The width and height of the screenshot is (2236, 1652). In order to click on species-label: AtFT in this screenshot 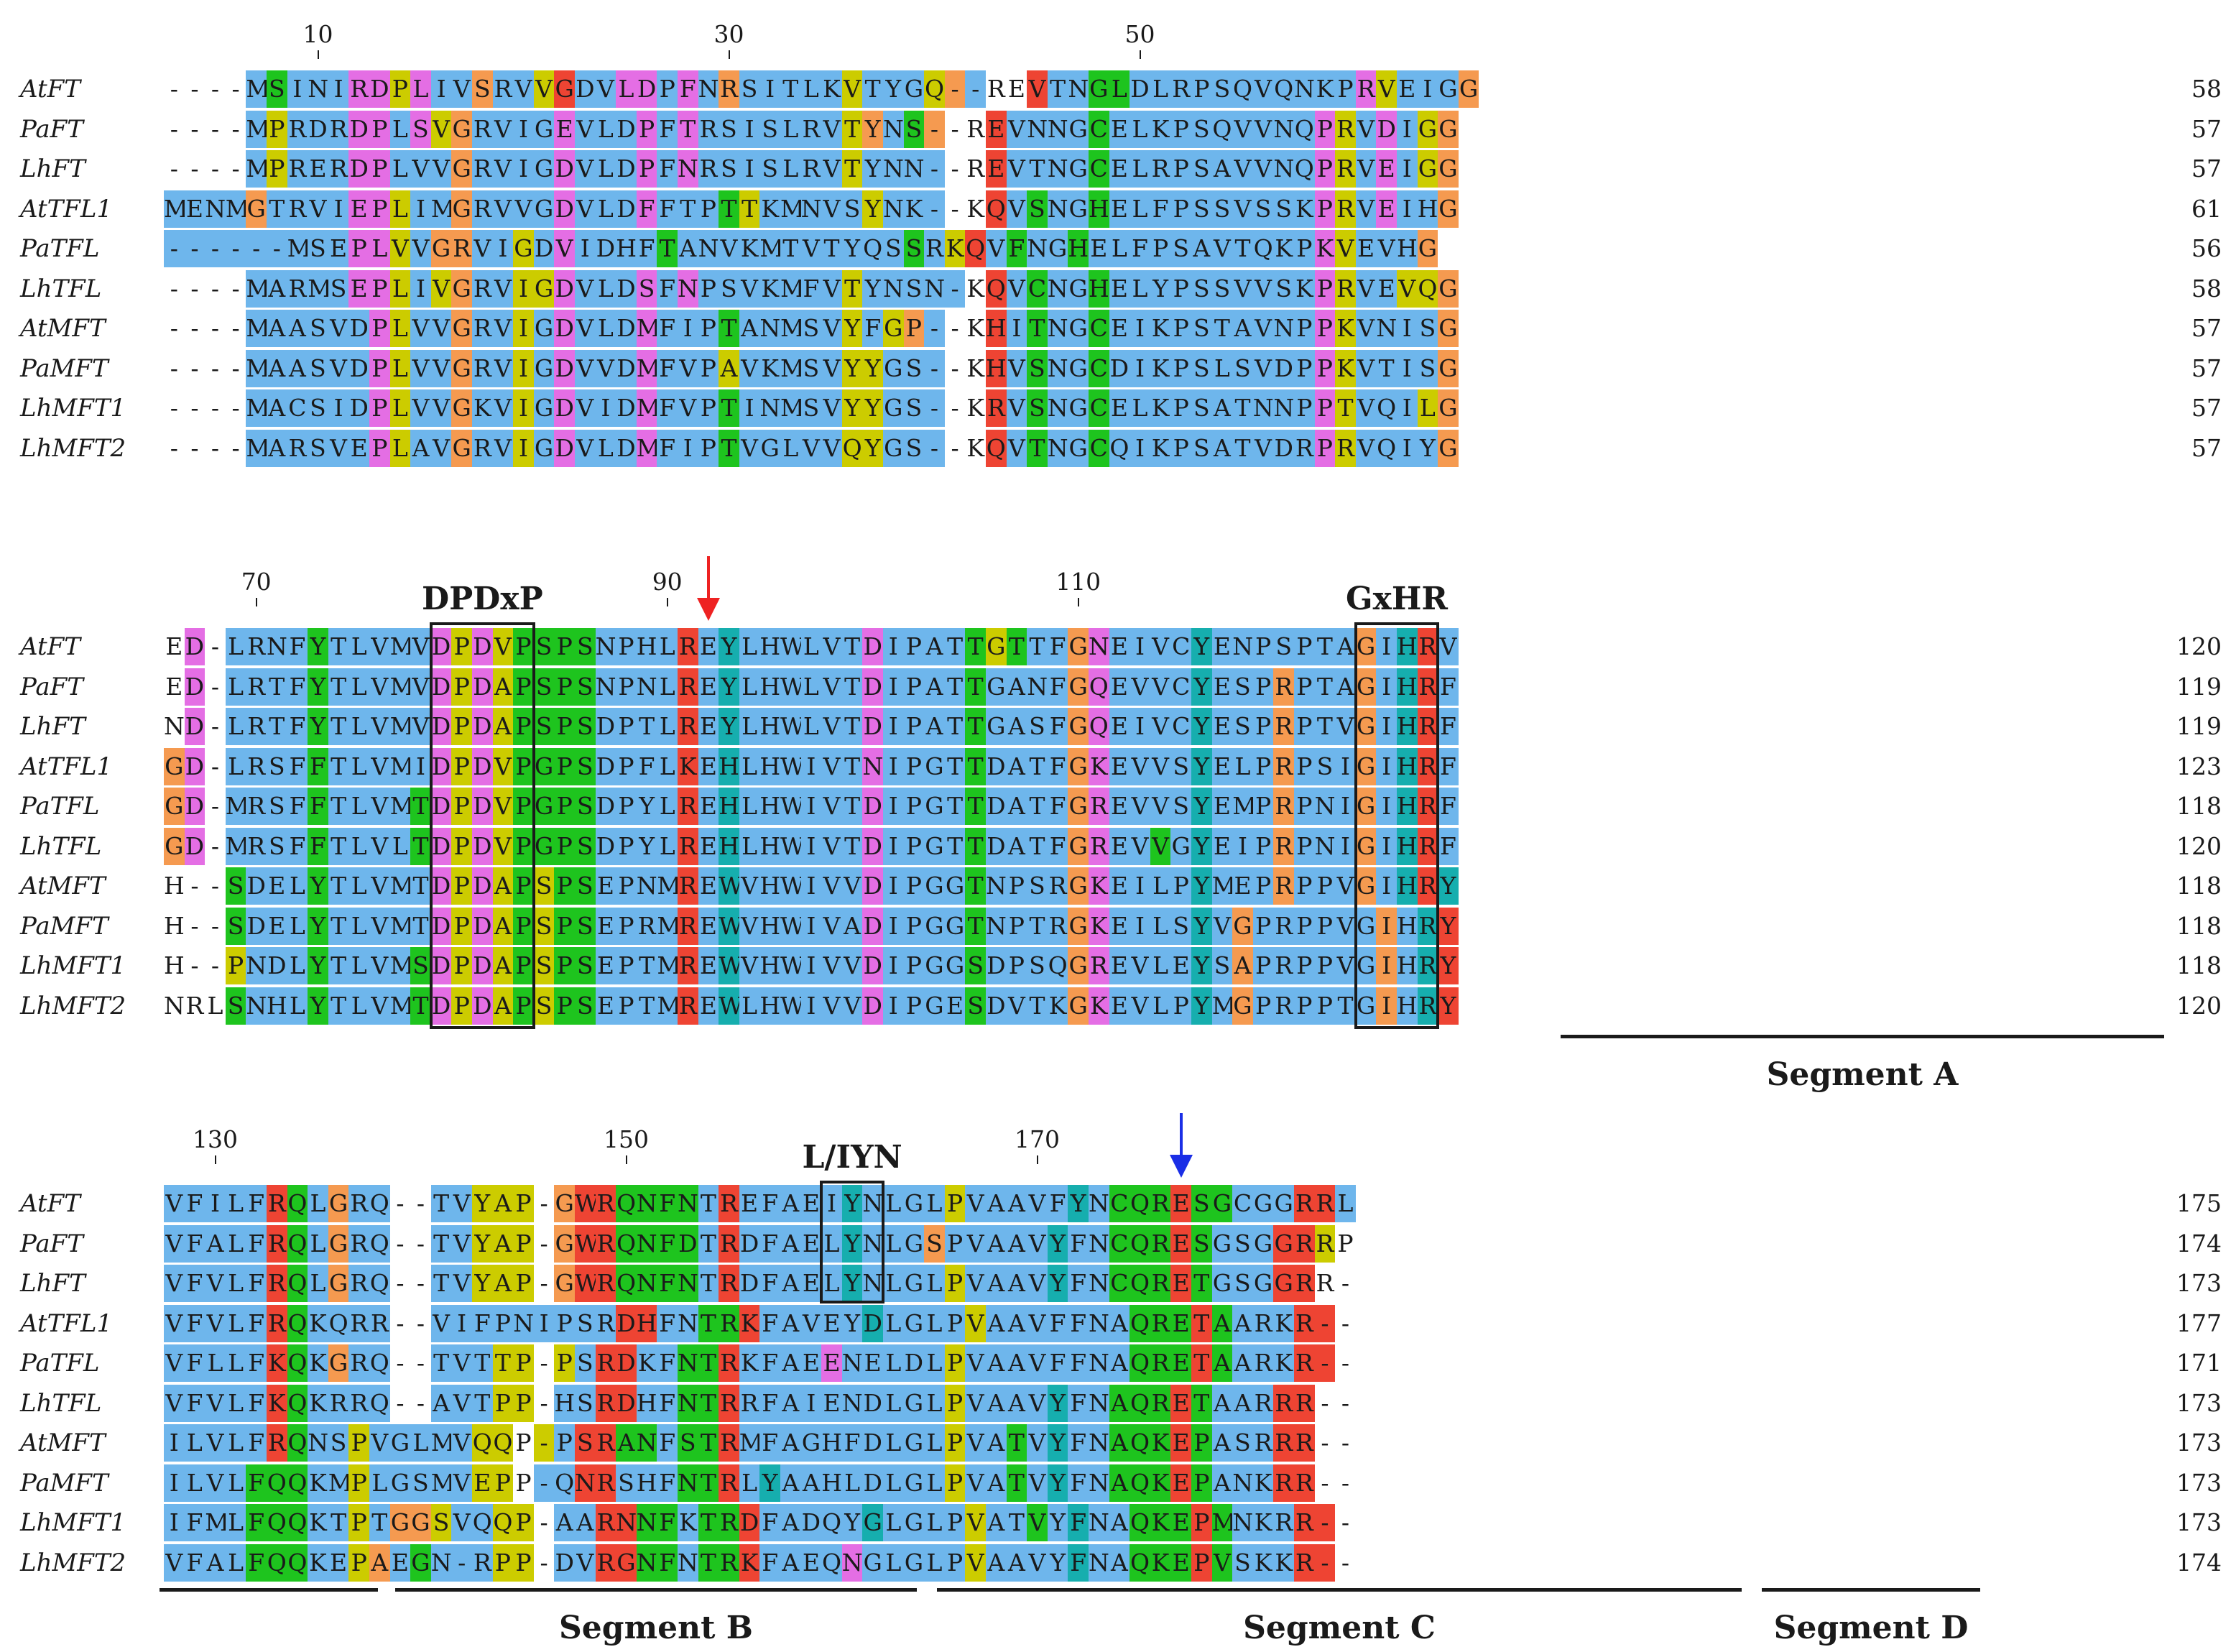, I will do `click(50, 1203)`.